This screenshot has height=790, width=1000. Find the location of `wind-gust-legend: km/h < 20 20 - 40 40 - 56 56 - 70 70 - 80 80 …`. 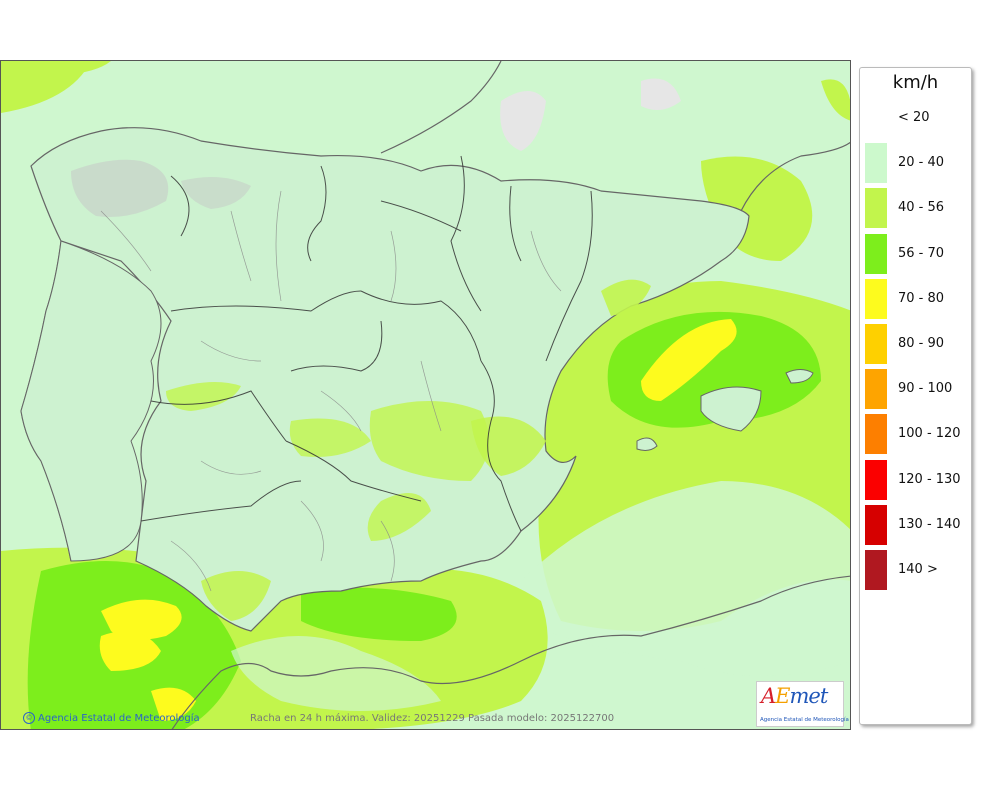

wind-gust-legend: km/h < 20 20 - 40 40 - 56 56 - 70 70 - 80 80 … is located at coordinates (915, 396).